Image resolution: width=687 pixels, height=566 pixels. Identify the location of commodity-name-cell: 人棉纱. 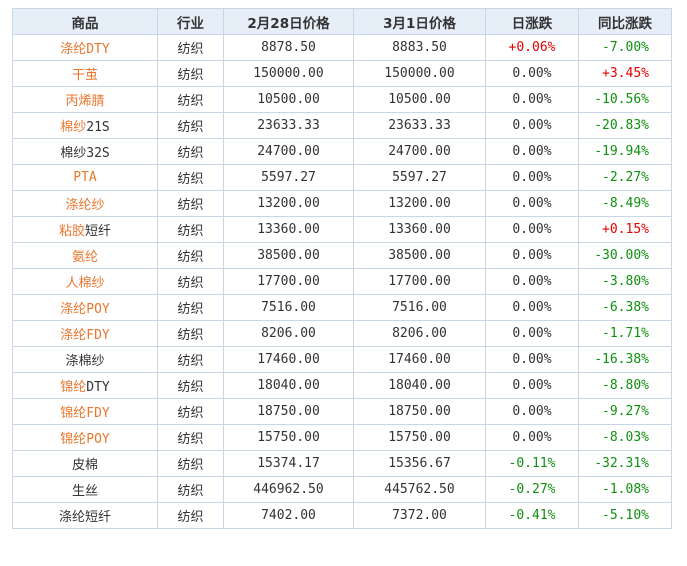
(85, 281).